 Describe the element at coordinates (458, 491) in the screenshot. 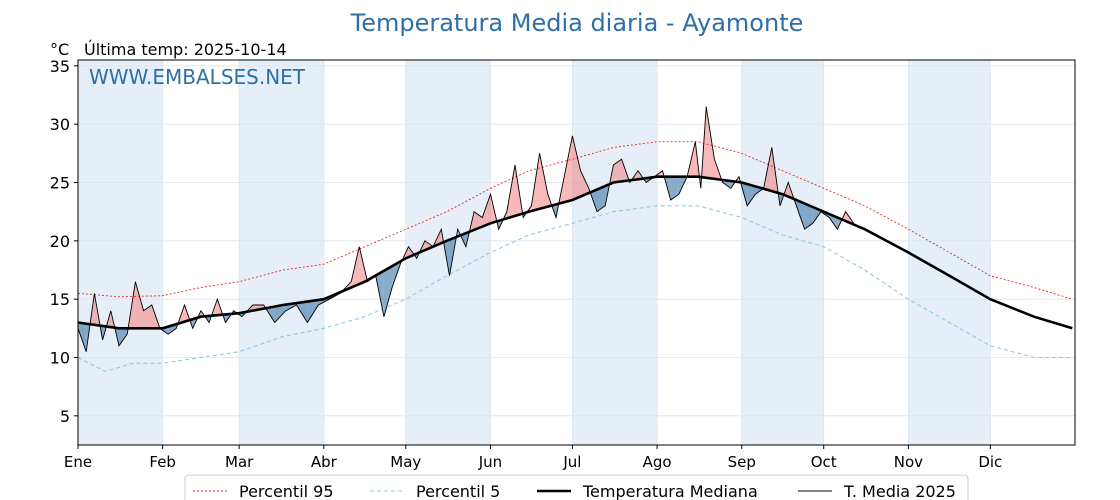

I see `legend-label: Percentil 5` at that location.